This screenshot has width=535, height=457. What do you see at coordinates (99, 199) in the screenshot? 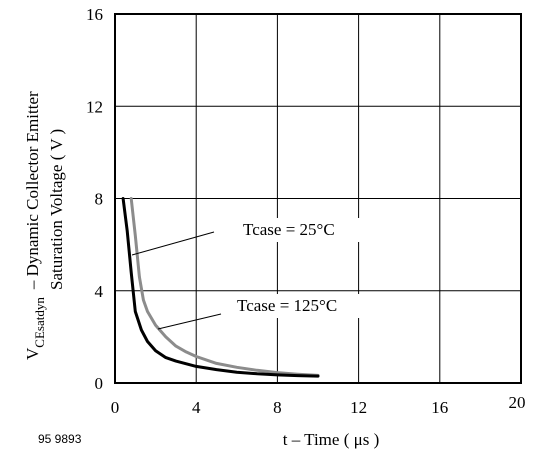
I see `y-tick-label-8: 8` at bounding box center [99, 199].